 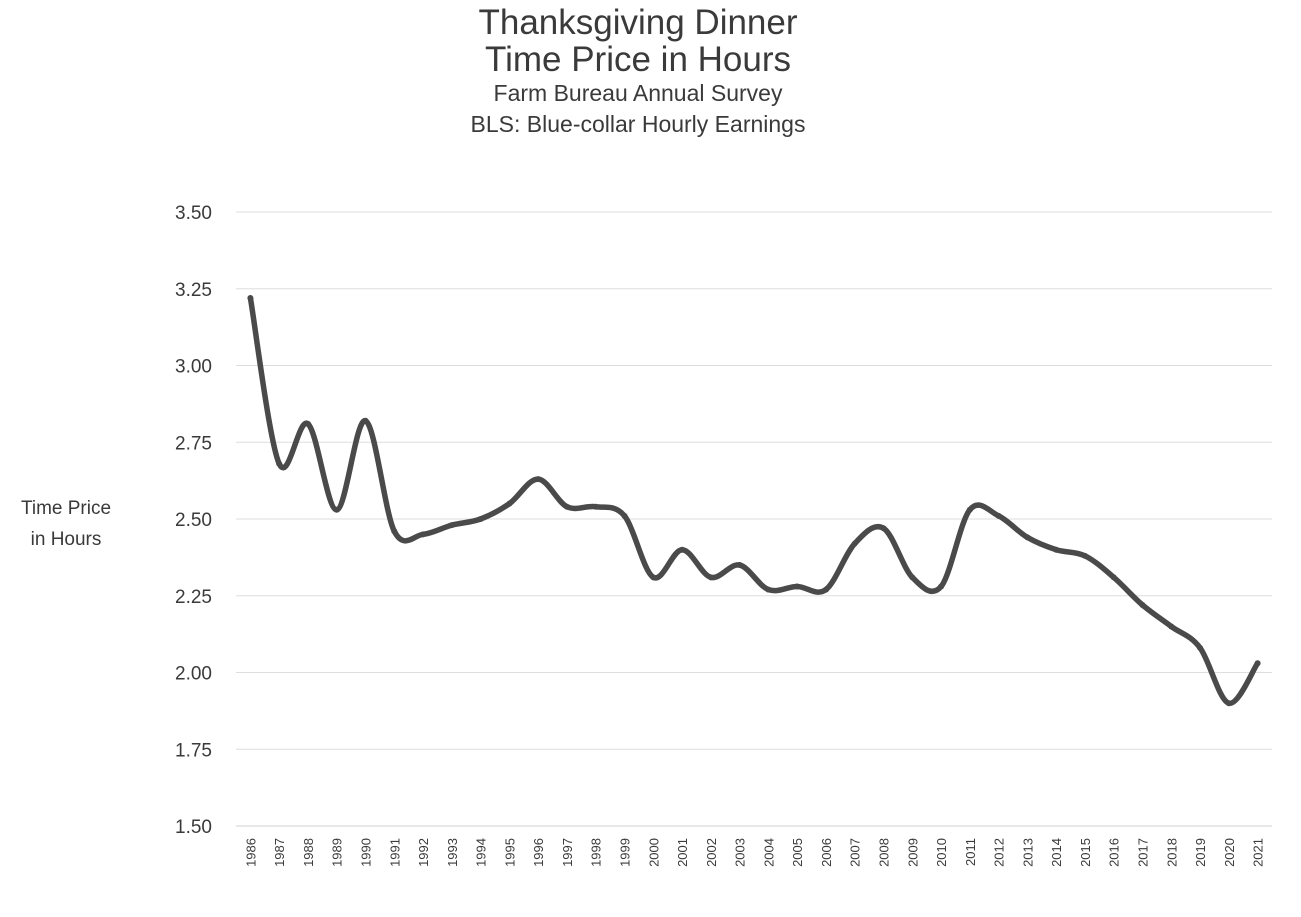 I want to click on y-tick-label: 1.50, so click(x=193, y=827).